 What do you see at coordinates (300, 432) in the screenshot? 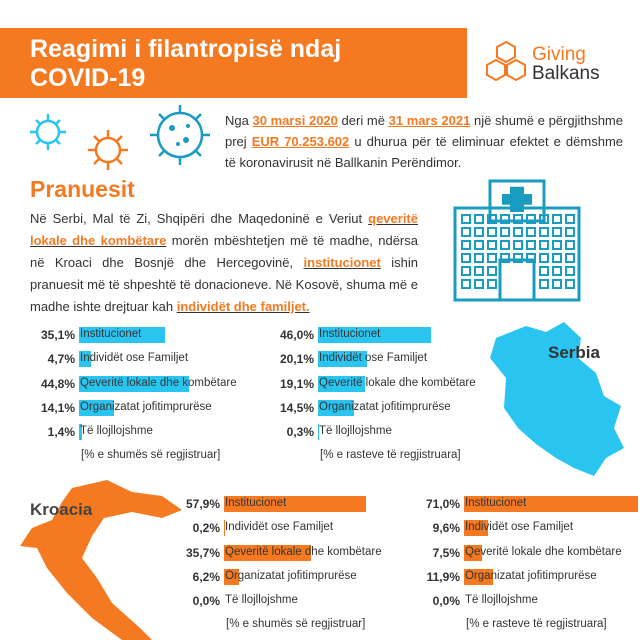
I see `value-label: 0,3%` at bounding box center [300, 432].